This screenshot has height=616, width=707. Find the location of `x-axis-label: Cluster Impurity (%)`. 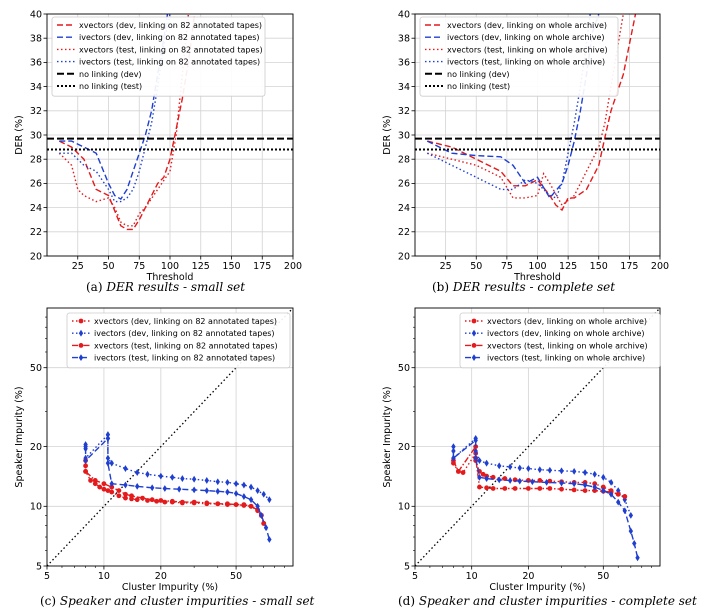

x-axis-label: Cluster Impurity (%) is located at coordinates (537, 587).